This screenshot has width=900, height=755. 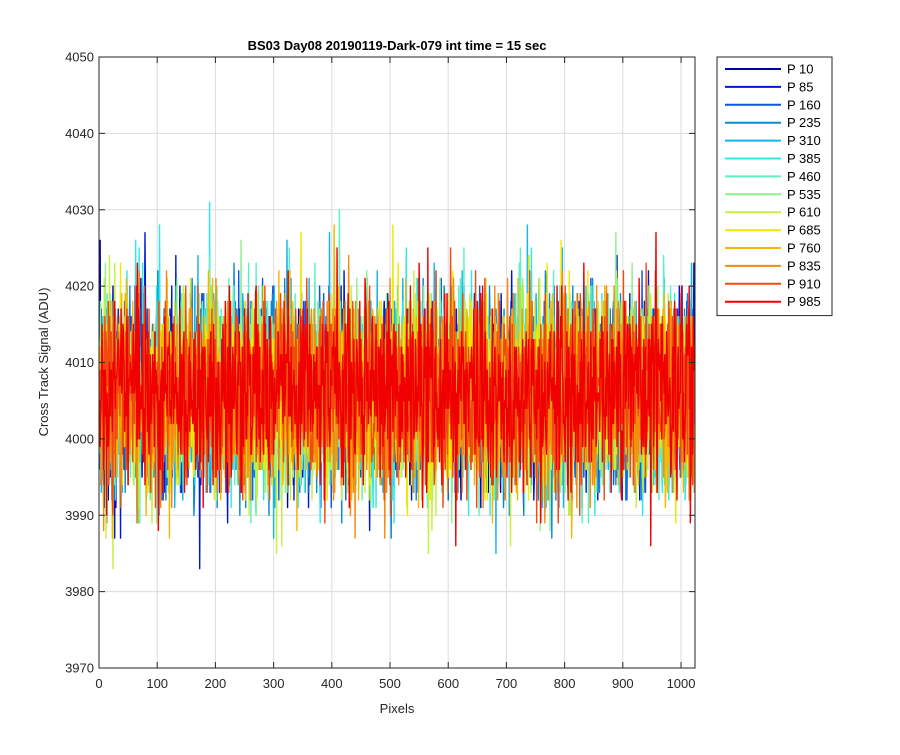 I want to click on y-tick-label: 3980, so click(x=79, y=591).